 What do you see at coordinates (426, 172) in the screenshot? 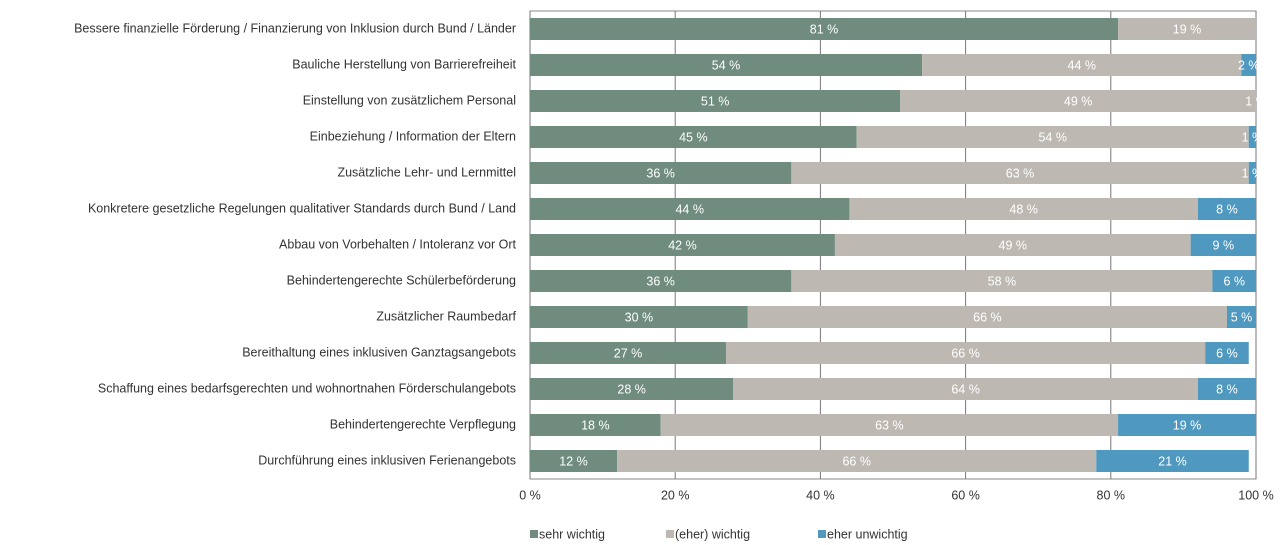
I see `category-label: Zusätzliche Lehr- und Lernmittel` at bounding box center [426, 172].